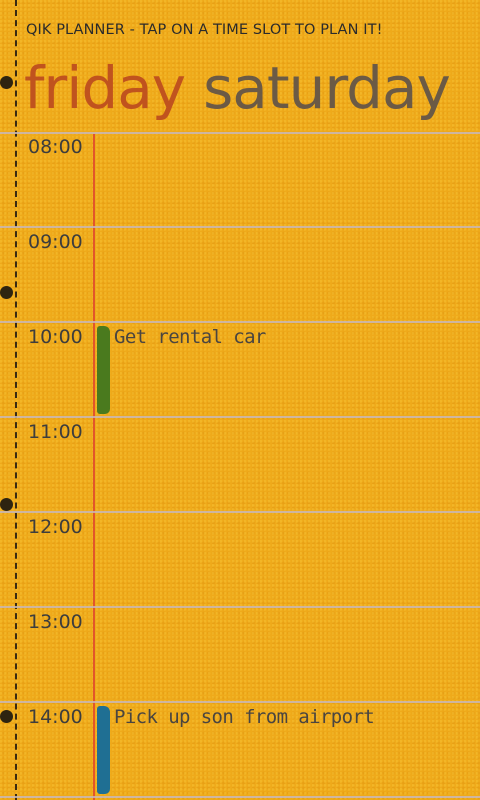 This screenshot has height=800, width=480. Describe the element at coordinates (16, 400) in the screenshot. I see `notebook-binding` at that location.